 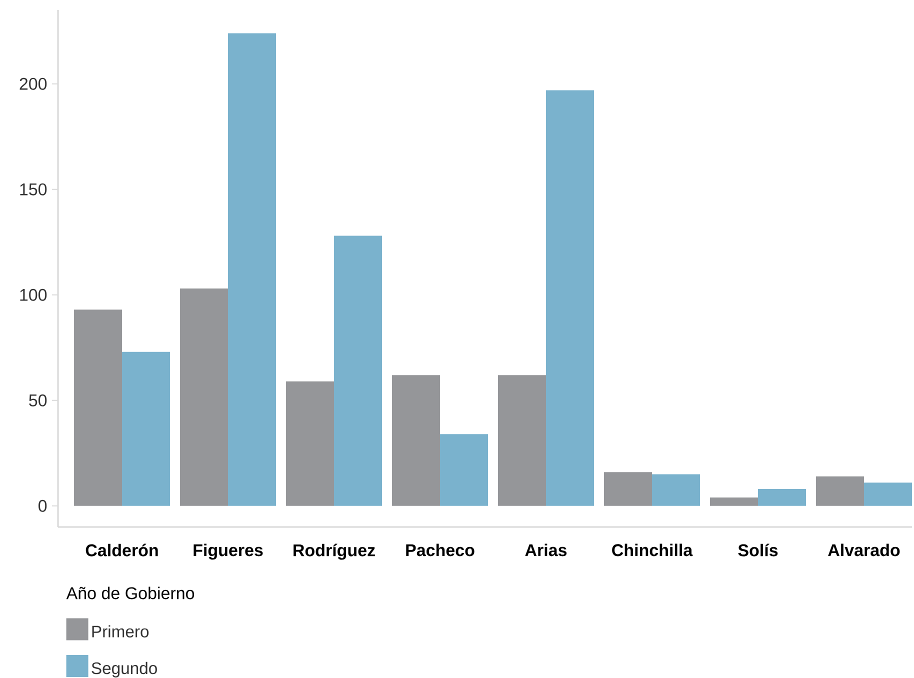 I want to click on x-tick-label: Figueres, so click(x=228, y=552).